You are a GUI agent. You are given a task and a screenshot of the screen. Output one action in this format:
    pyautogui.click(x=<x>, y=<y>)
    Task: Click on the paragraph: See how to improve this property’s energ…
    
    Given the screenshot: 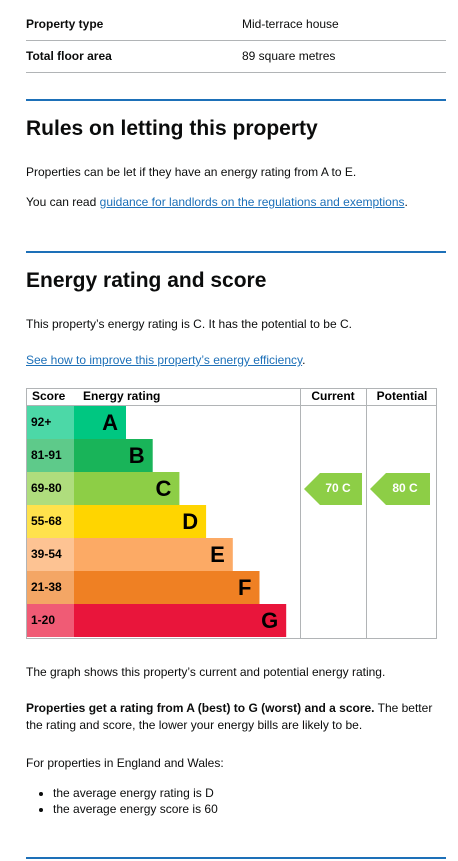 What is the action you would take?
    pyautogui.click(x=165, y=360)
    